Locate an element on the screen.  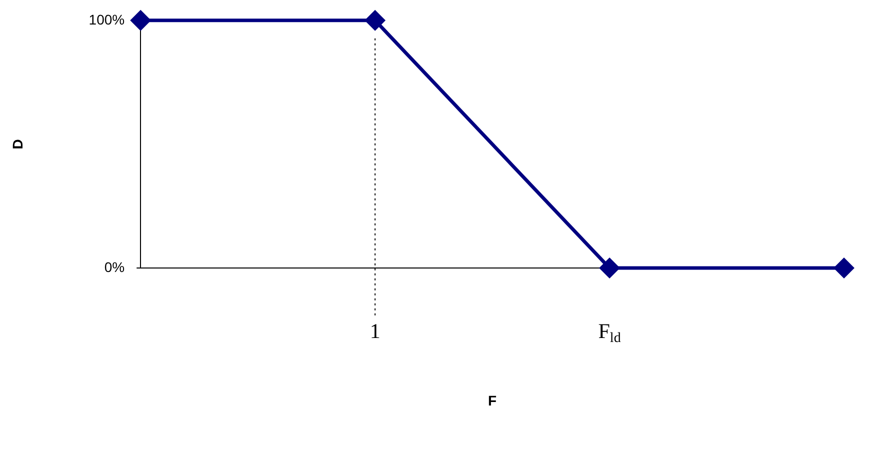
y-tick-label: 100% is located at coordinates (106, 19).